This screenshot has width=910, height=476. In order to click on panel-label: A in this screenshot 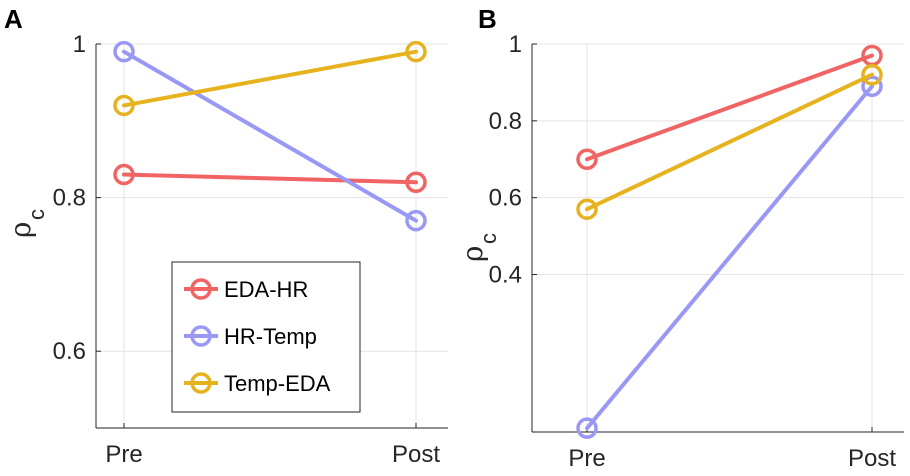, I will do `click(13, 19)`.